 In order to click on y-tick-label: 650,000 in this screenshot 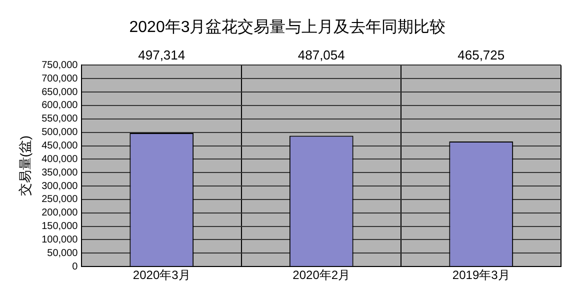, I will do `click(60, 92)`.